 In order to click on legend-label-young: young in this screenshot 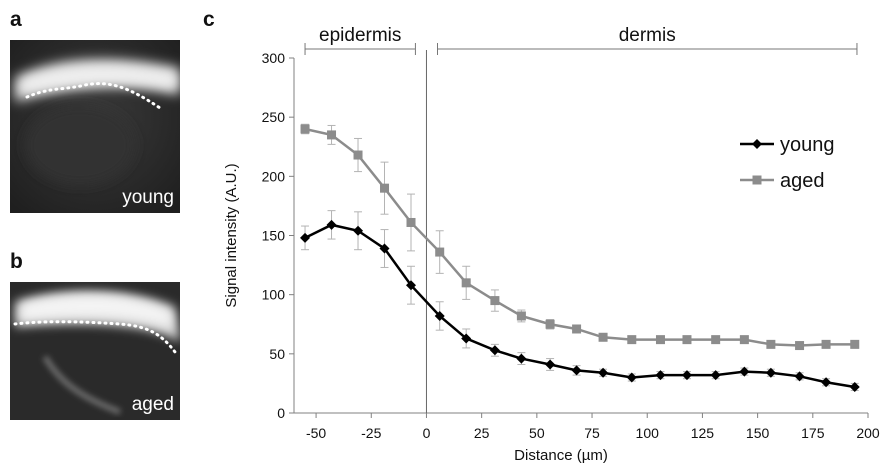, I will do `click(807, 145)`.